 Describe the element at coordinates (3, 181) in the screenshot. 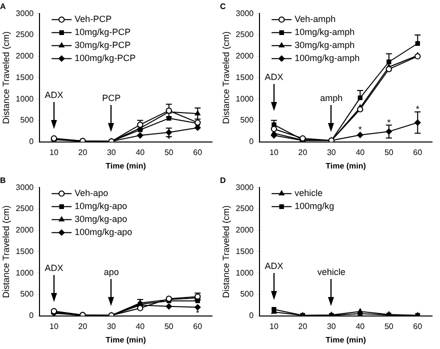

I see `chart-title: B` at that location.